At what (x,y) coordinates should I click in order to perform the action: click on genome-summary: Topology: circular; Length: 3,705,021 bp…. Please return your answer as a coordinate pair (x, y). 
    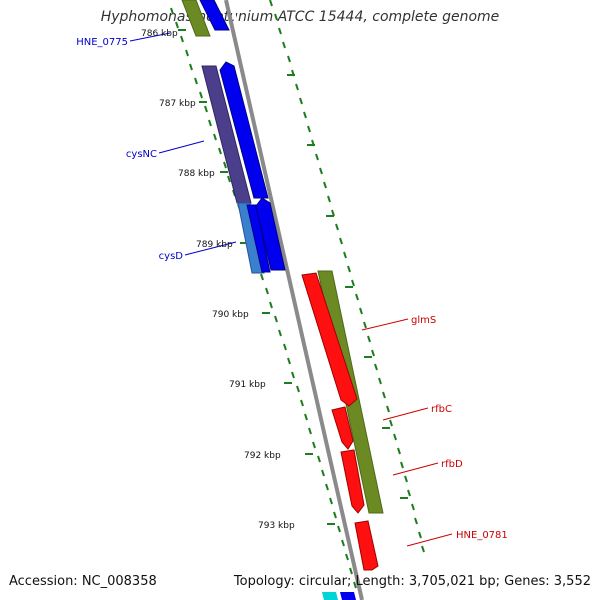
    Looking at the image, I should click on (412, 581).